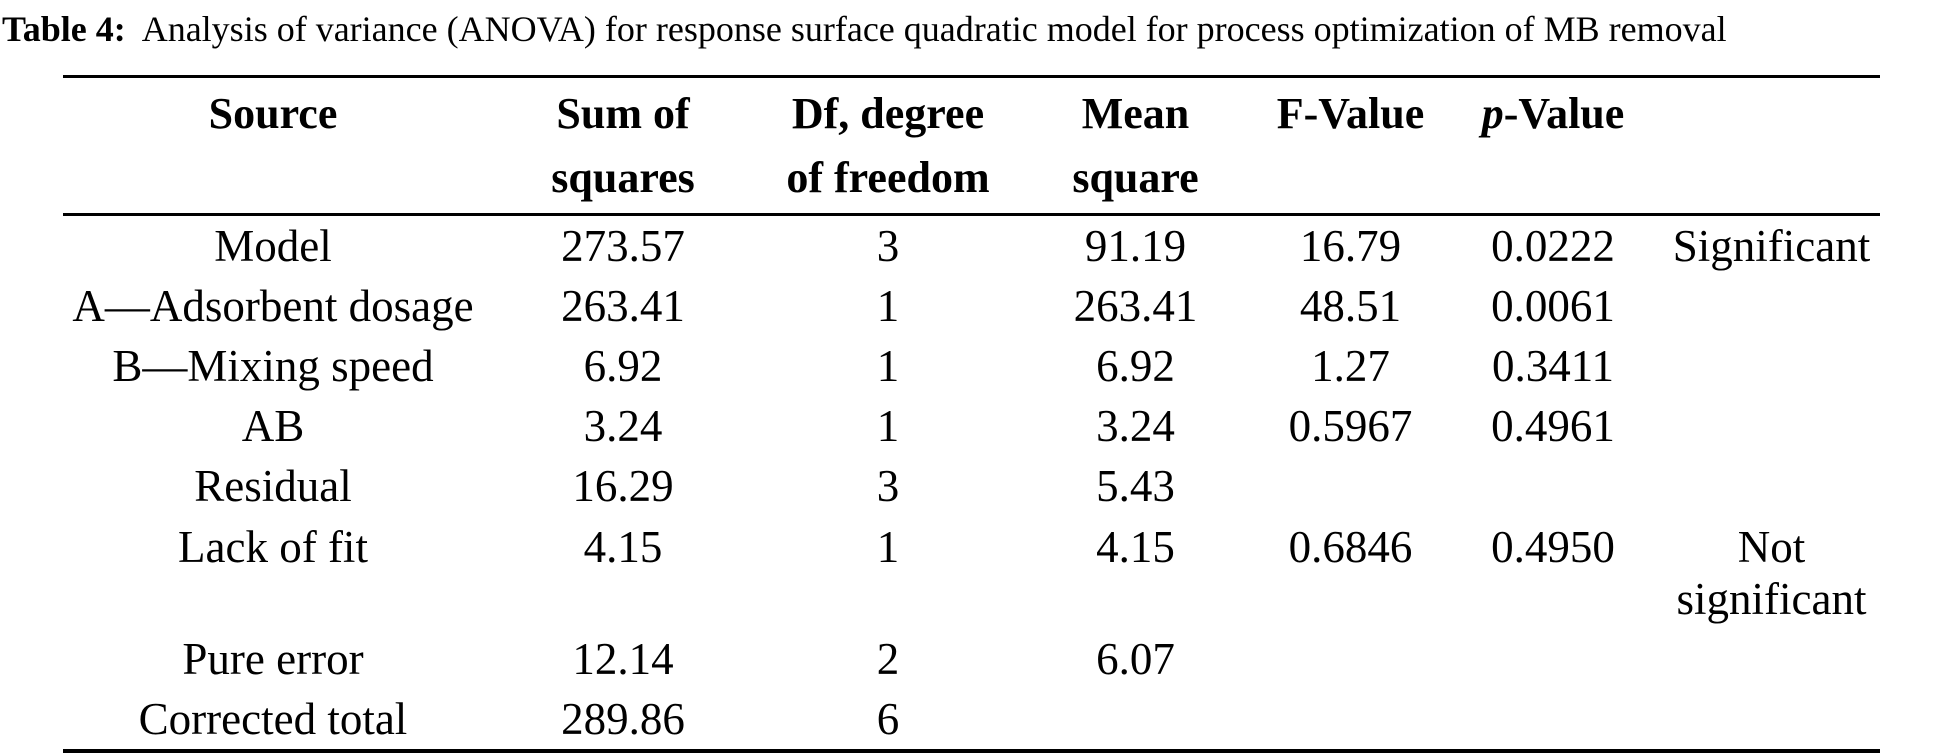 The image size is (1955, 756). Describe the element at coordinates (1135, 366) in the screenshot. I see `cell-mean-square: 6.92` at that location.